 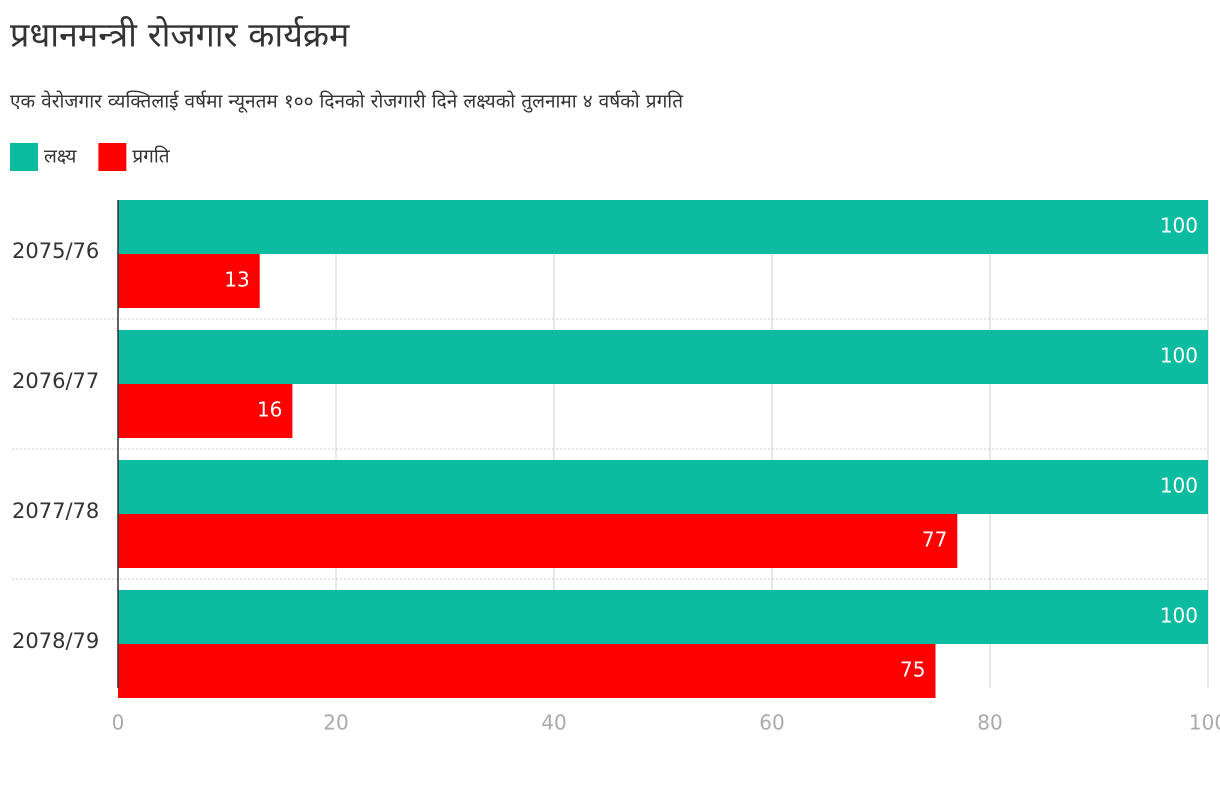 I want to click on x-tick-label: 60, so click(x=771, y=723).